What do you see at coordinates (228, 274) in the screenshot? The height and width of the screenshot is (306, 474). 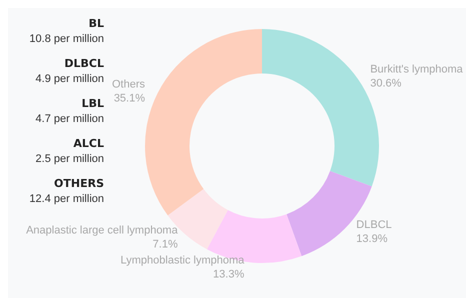 I see `data-label: 13.3%` at bounding box center [228, 274].